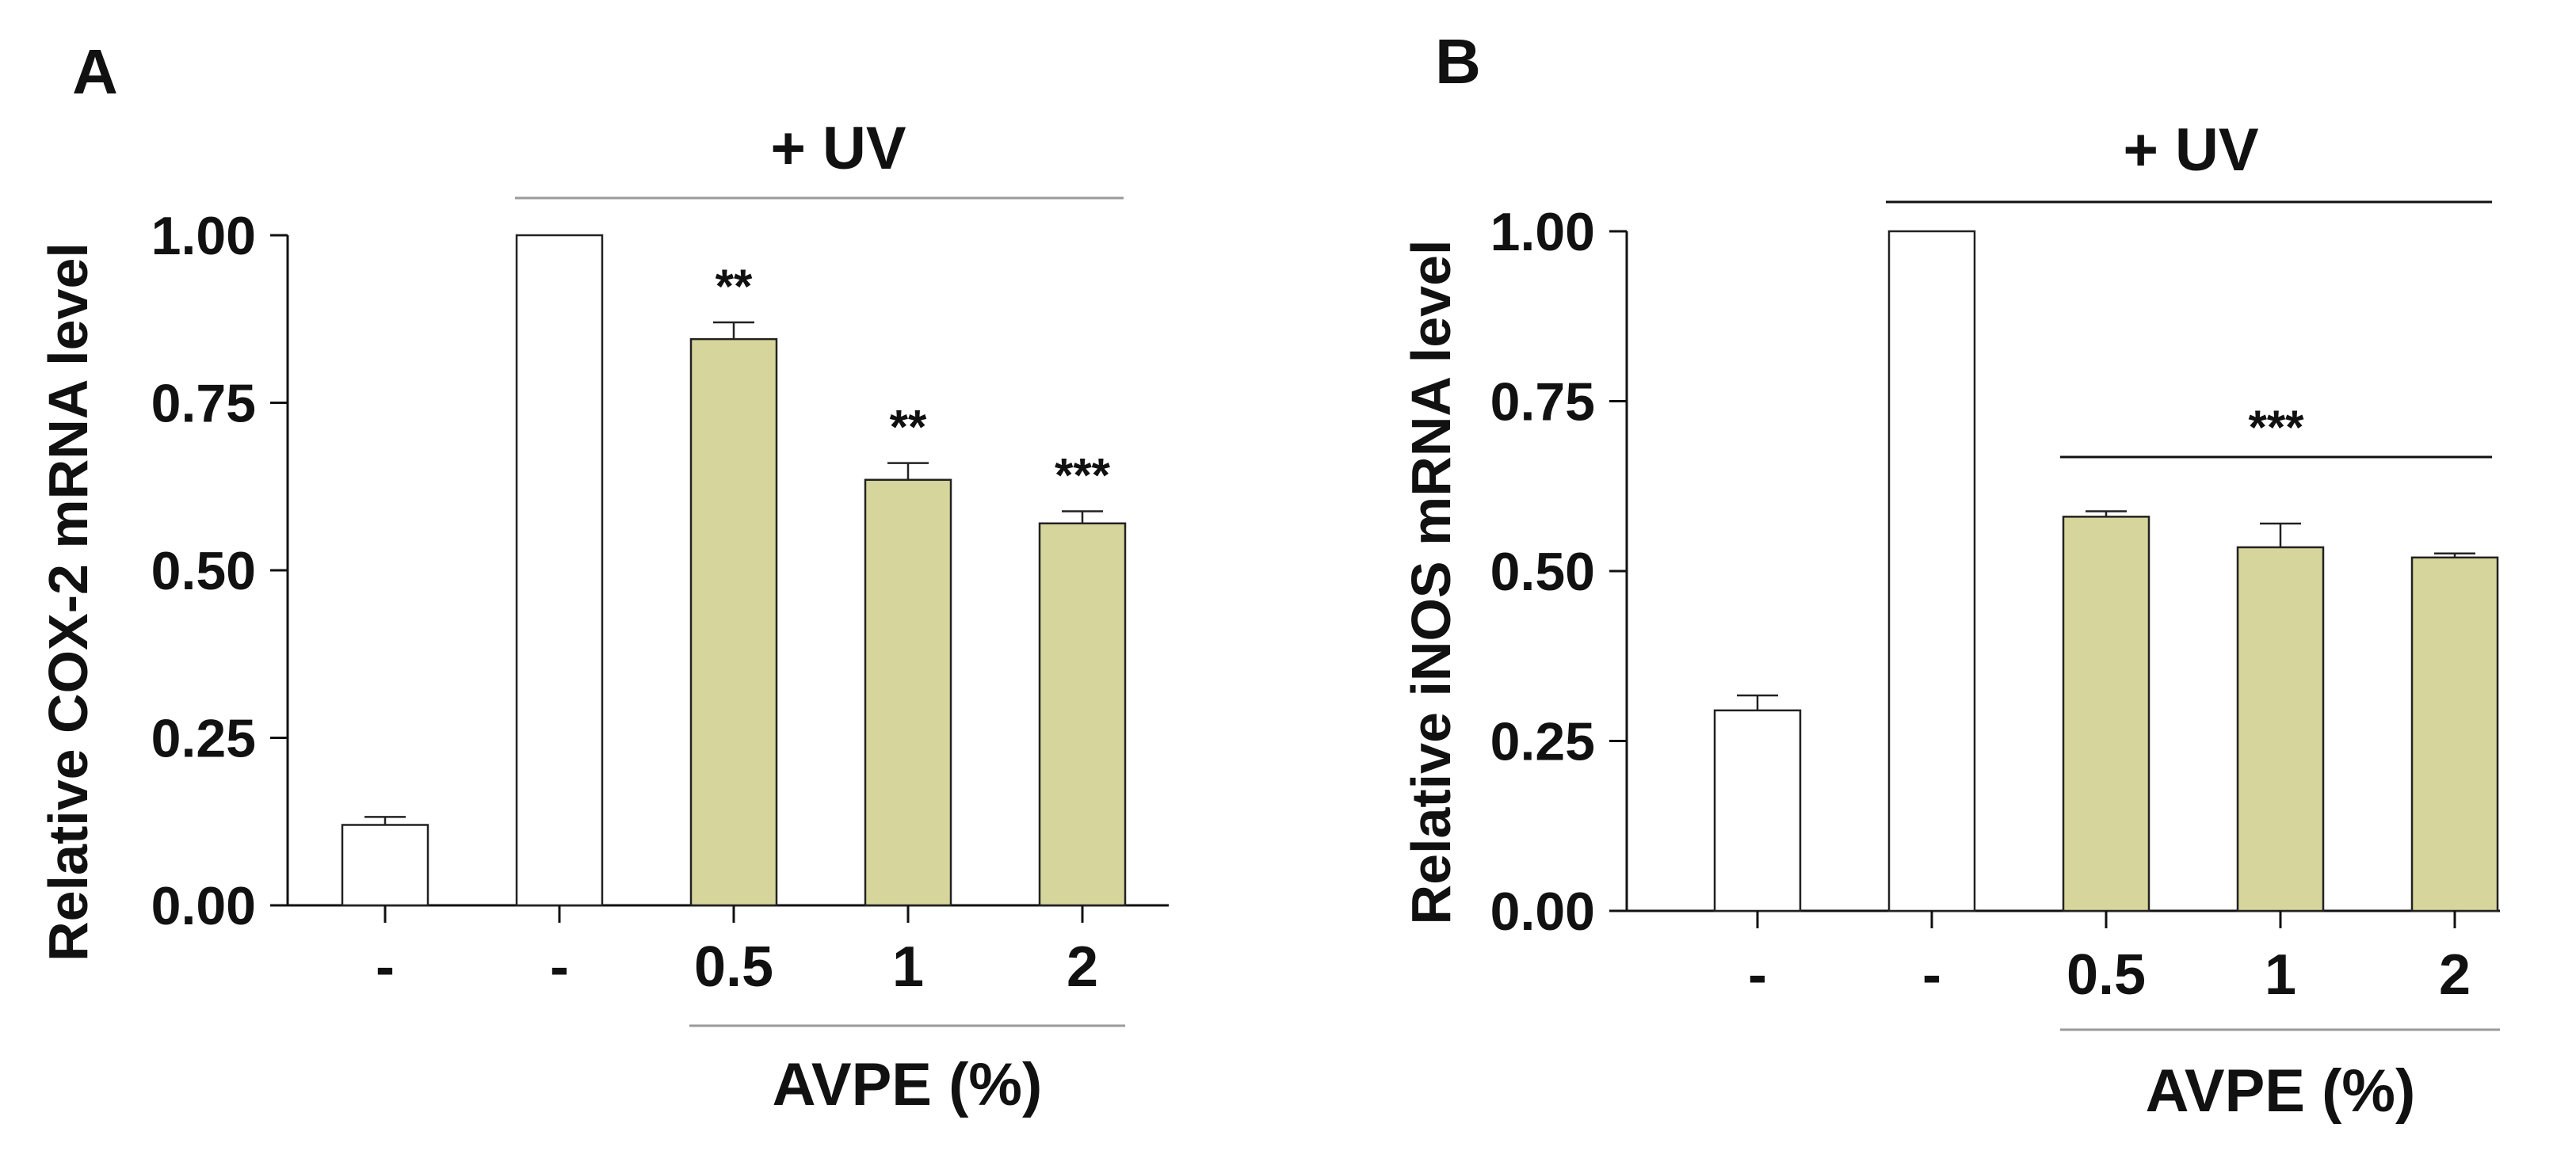  Describe the element at coordinates (2276, 427) in the screenshot. I see `significance-bracket-label: ***` at that location.